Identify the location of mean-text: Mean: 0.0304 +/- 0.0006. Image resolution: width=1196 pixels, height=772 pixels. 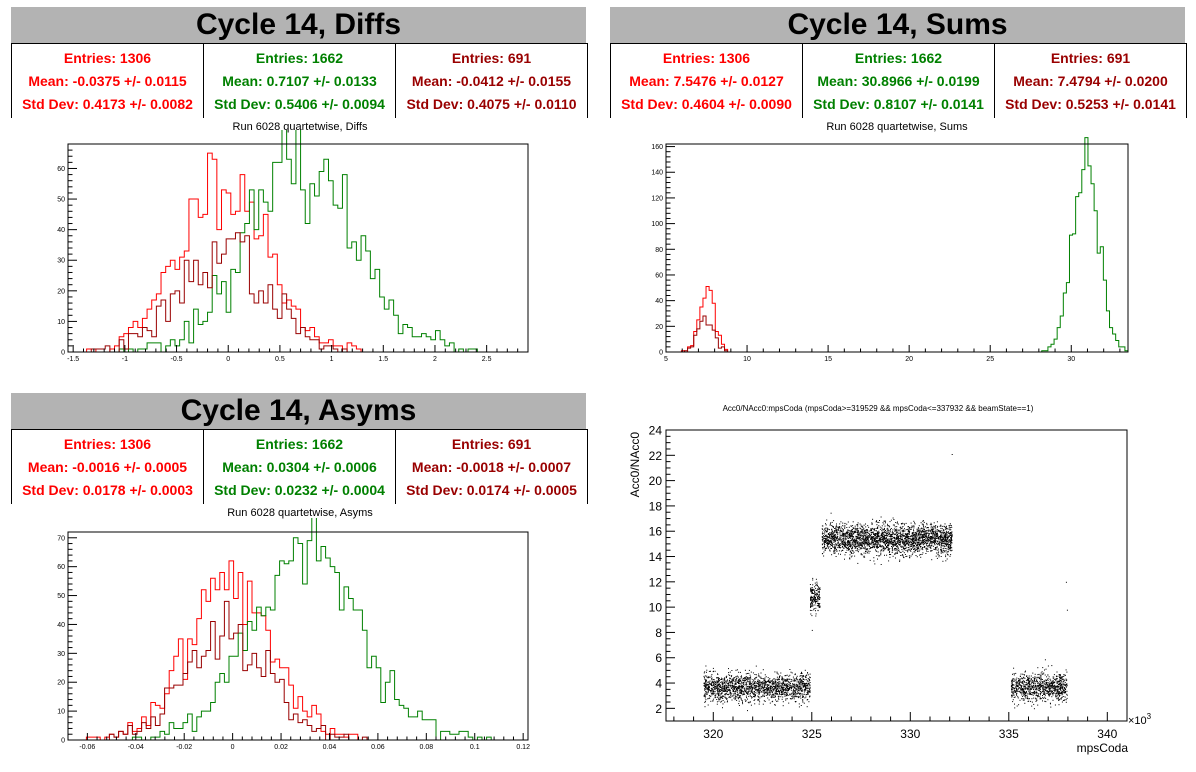
(299, 466).